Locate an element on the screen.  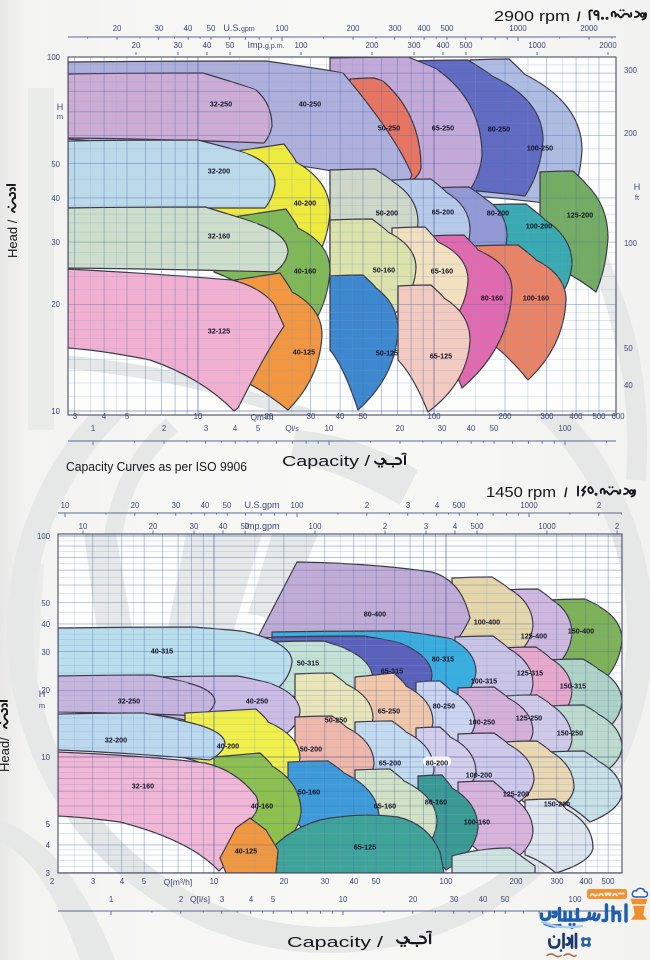
svg-text: 50-250 is located at coordinates (389, 128).